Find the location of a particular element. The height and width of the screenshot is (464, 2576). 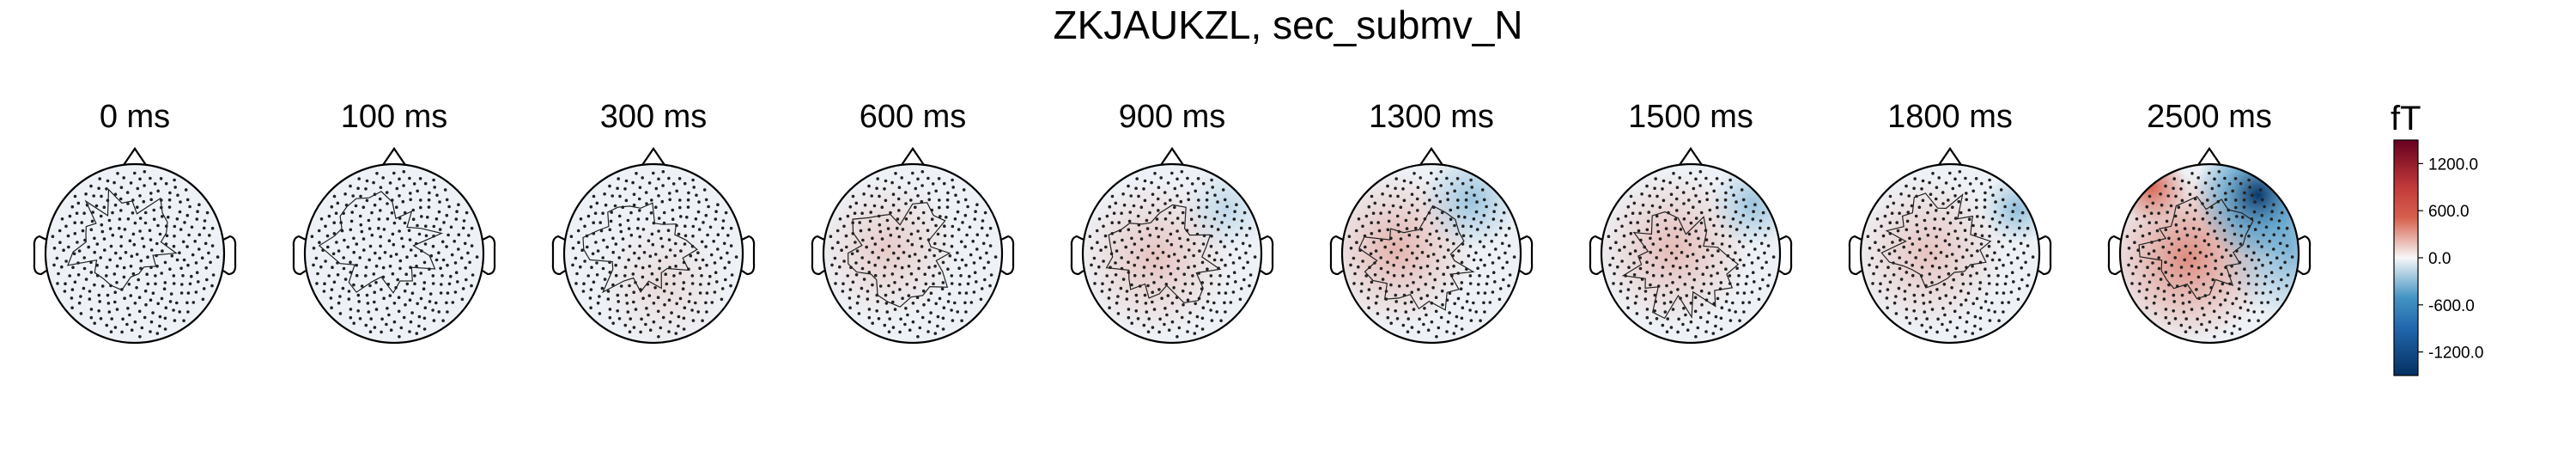

topomap: 1300 ms is located at coordinates (1431, 222).